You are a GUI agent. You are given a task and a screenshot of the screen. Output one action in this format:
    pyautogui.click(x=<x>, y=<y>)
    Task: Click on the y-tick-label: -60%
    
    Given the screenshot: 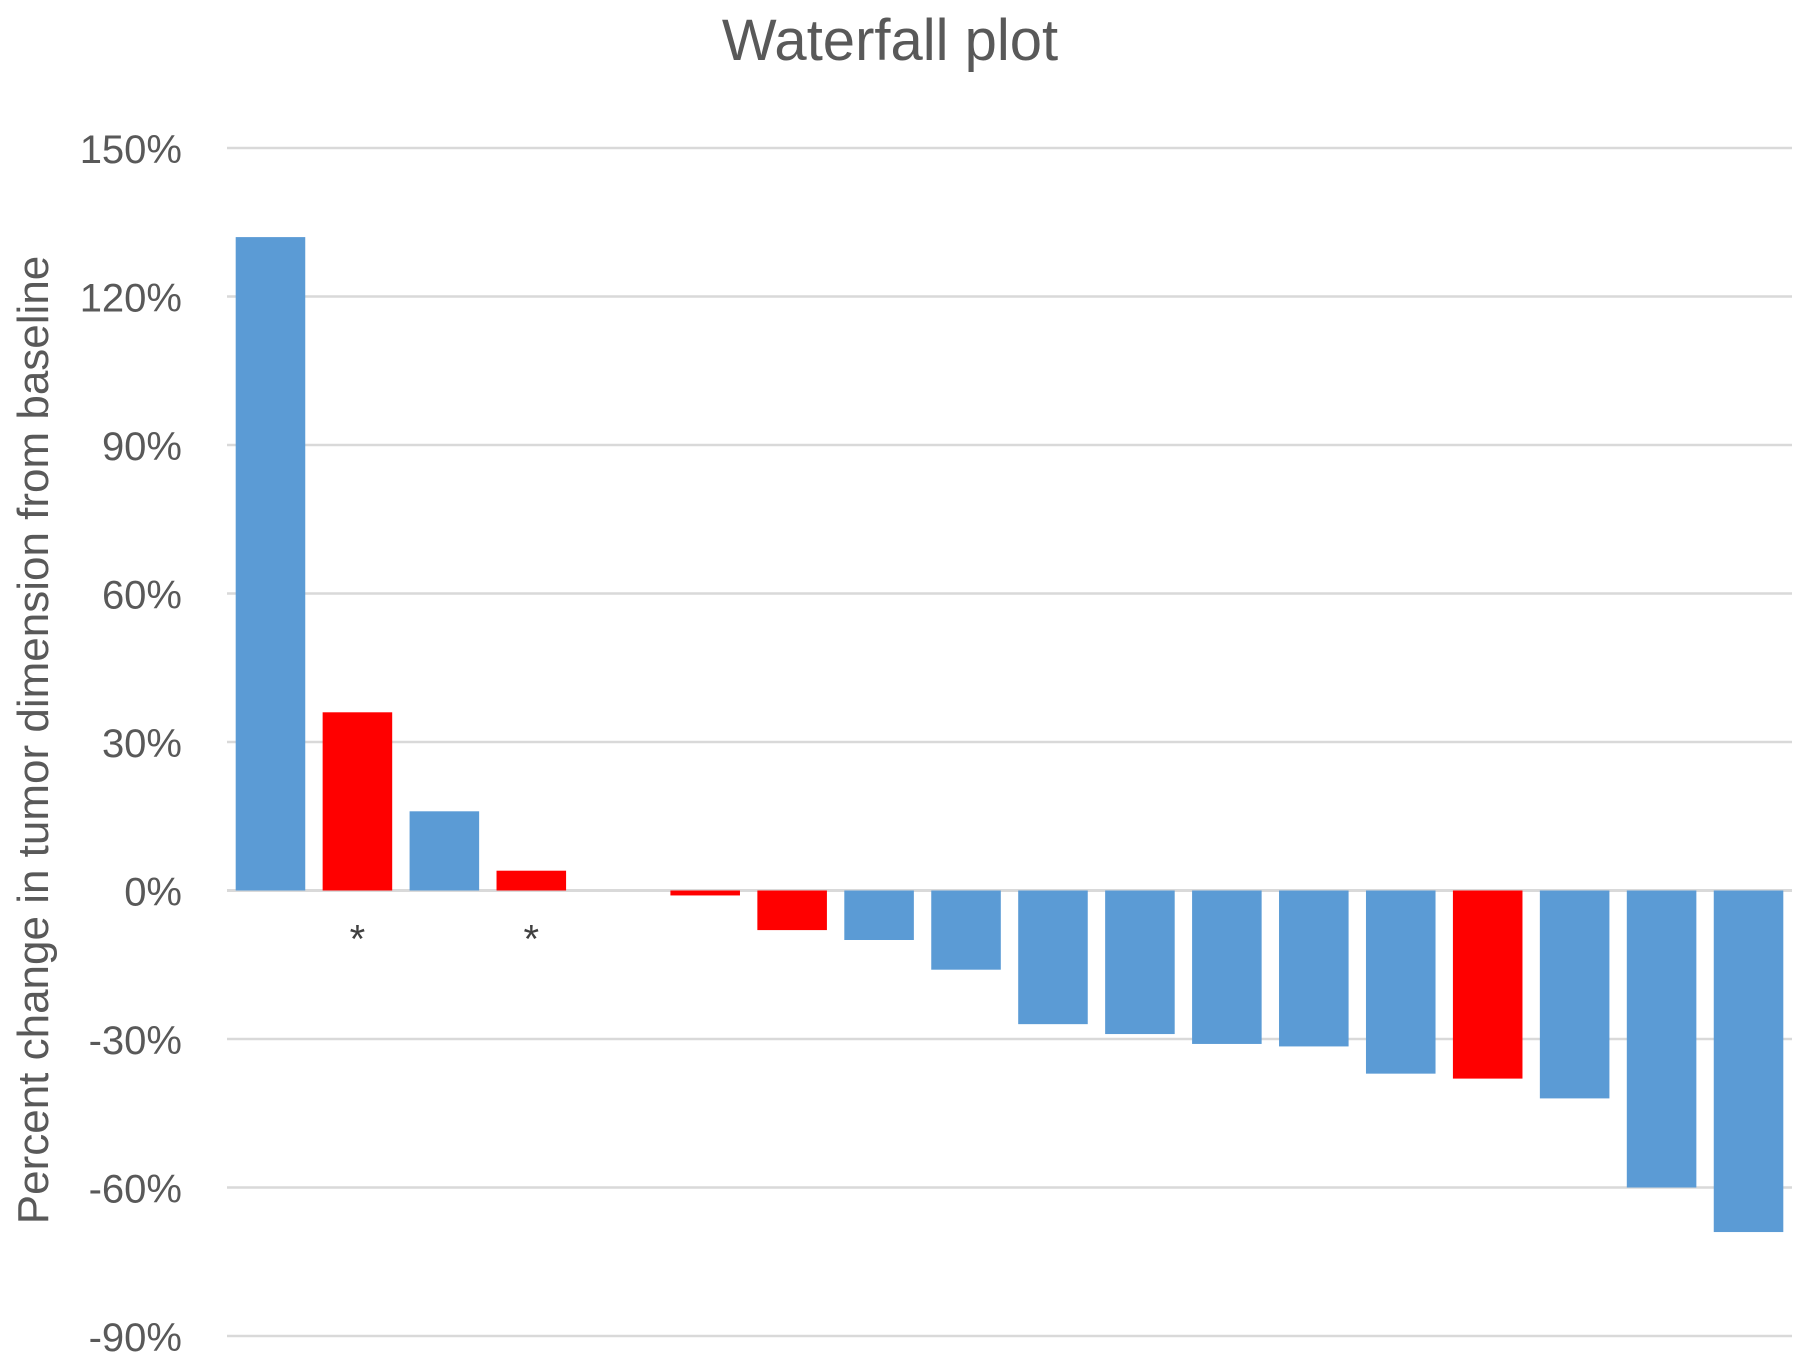 What is the action you would take?
    pyautogui.click(x=135, y=1190)
    